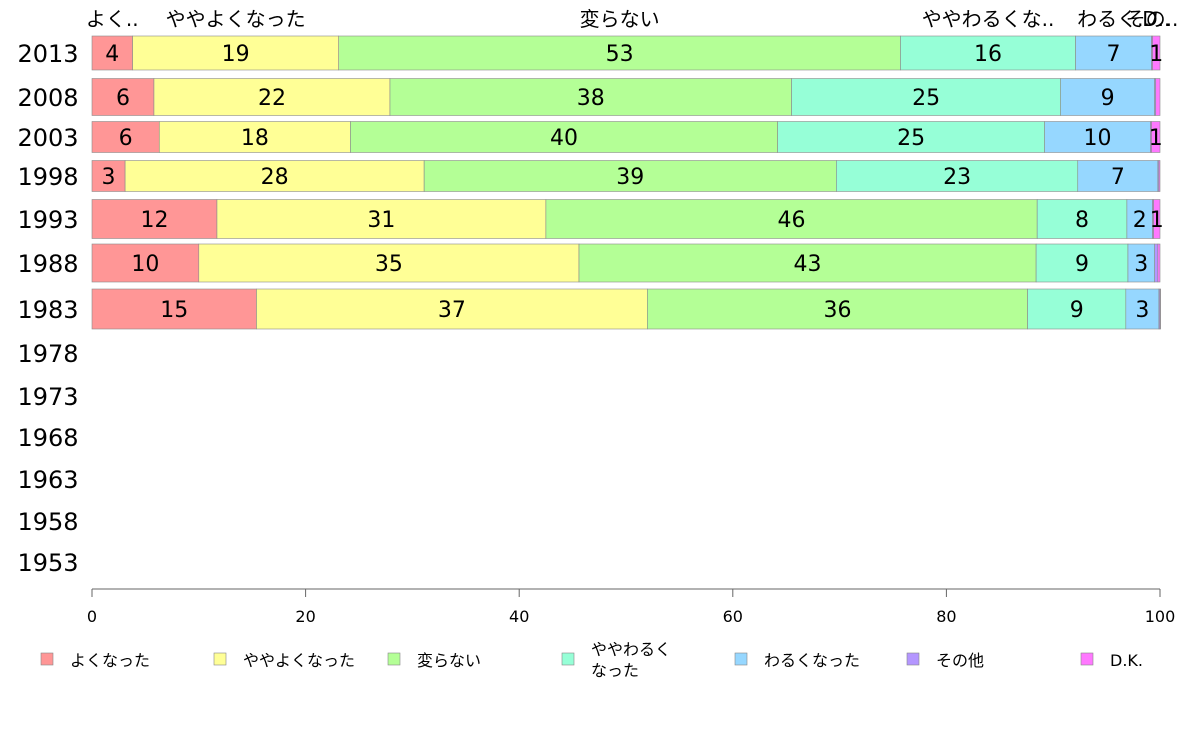  I want to click on legend-label: D.K., so click(1126, 660).